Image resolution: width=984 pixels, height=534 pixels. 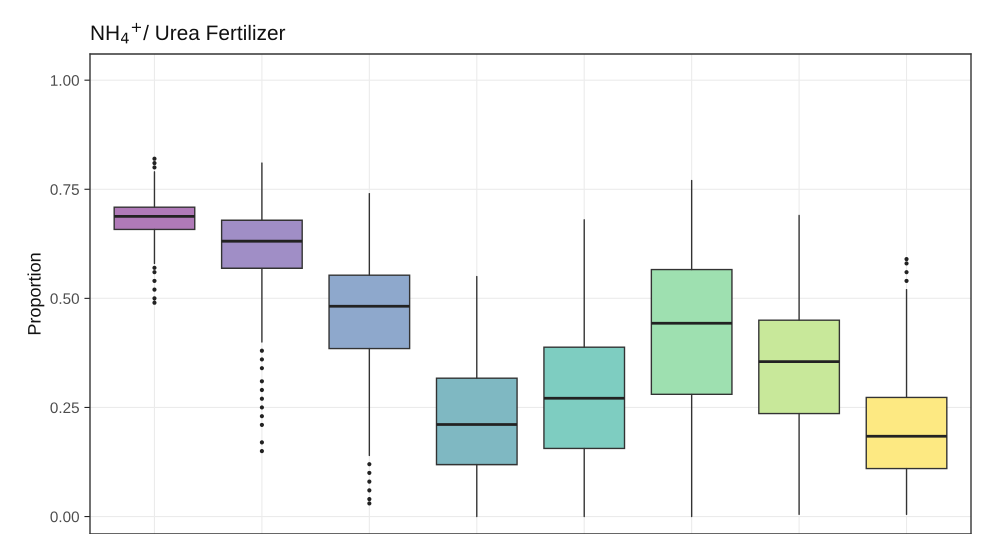 I want to click on y-axis-title: Proportion, so click(x=35, y=294).